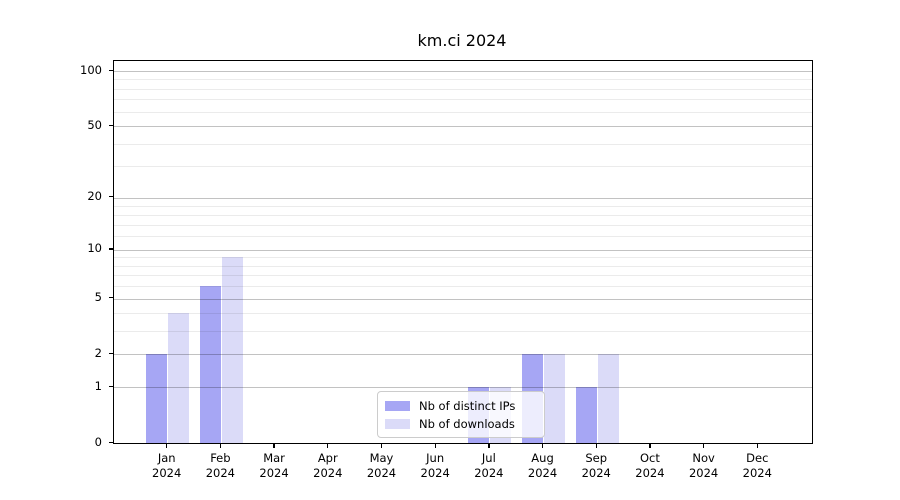 The image size is (900, 500). What do you see at coordinates (467, 423) in the screenshot?
I see `legend-label-downloads: Nb of downloads` at bounding box center [467, 423].